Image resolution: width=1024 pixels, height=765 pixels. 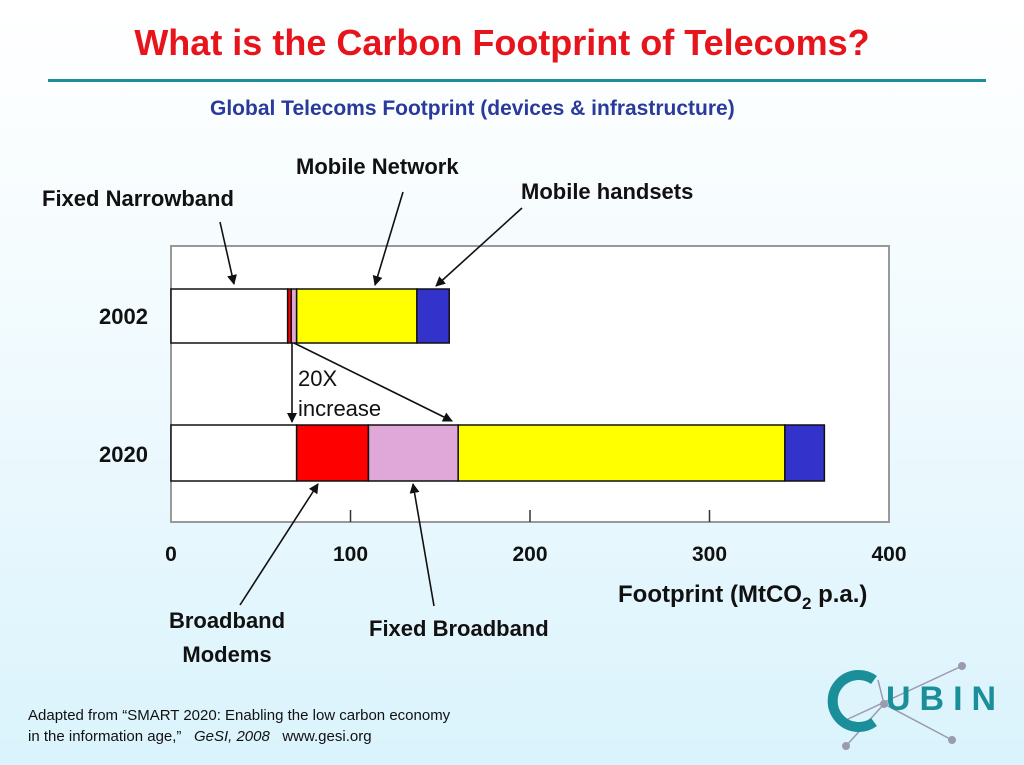 I want to click on annotation-20x: 20X, so click(x=317, y=378).